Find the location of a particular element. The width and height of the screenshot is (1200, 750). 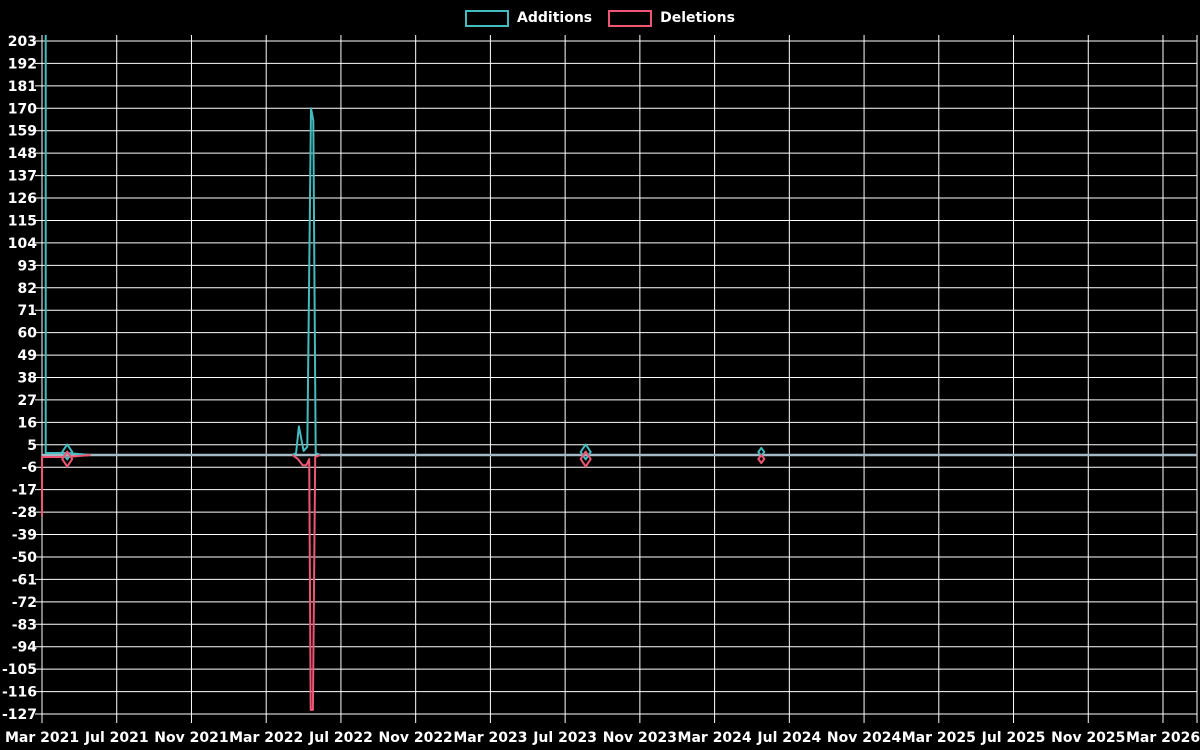

y-tick-label: 170 is located at coordinates (22, 109).